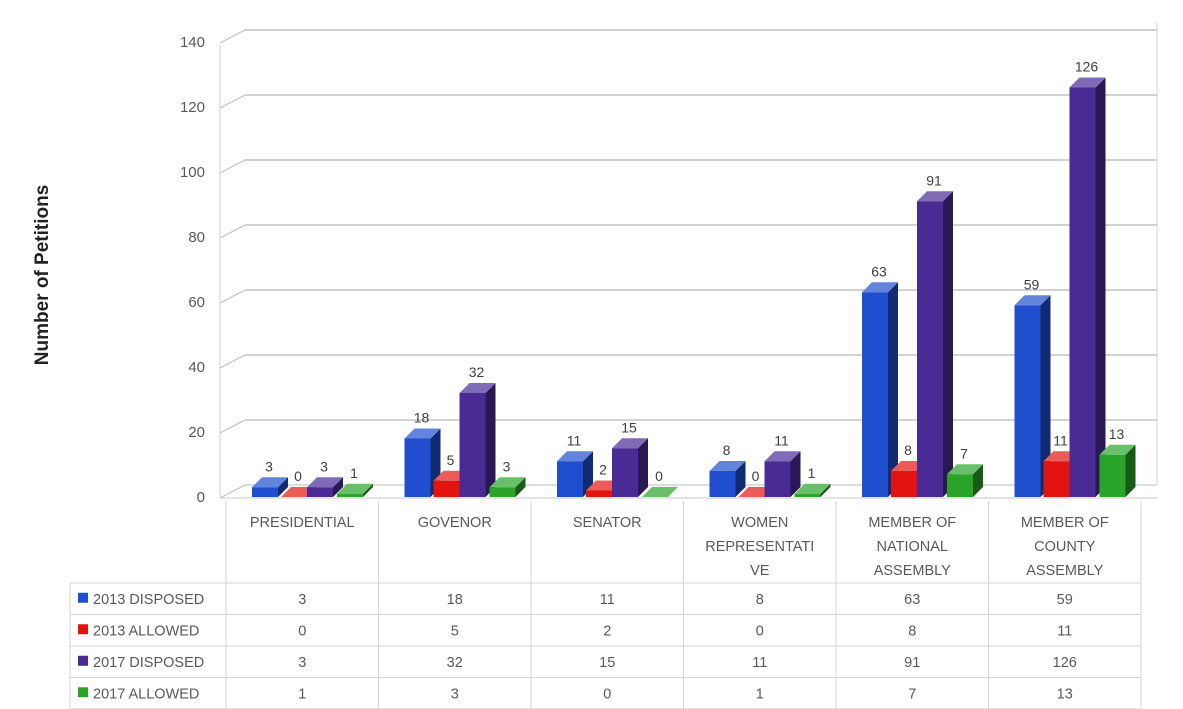 The image size is (1183, 709). What do you see at coordinates (879, 271) in the screenshot?
I see `data-label: 63` at bounding box center [879, 271].